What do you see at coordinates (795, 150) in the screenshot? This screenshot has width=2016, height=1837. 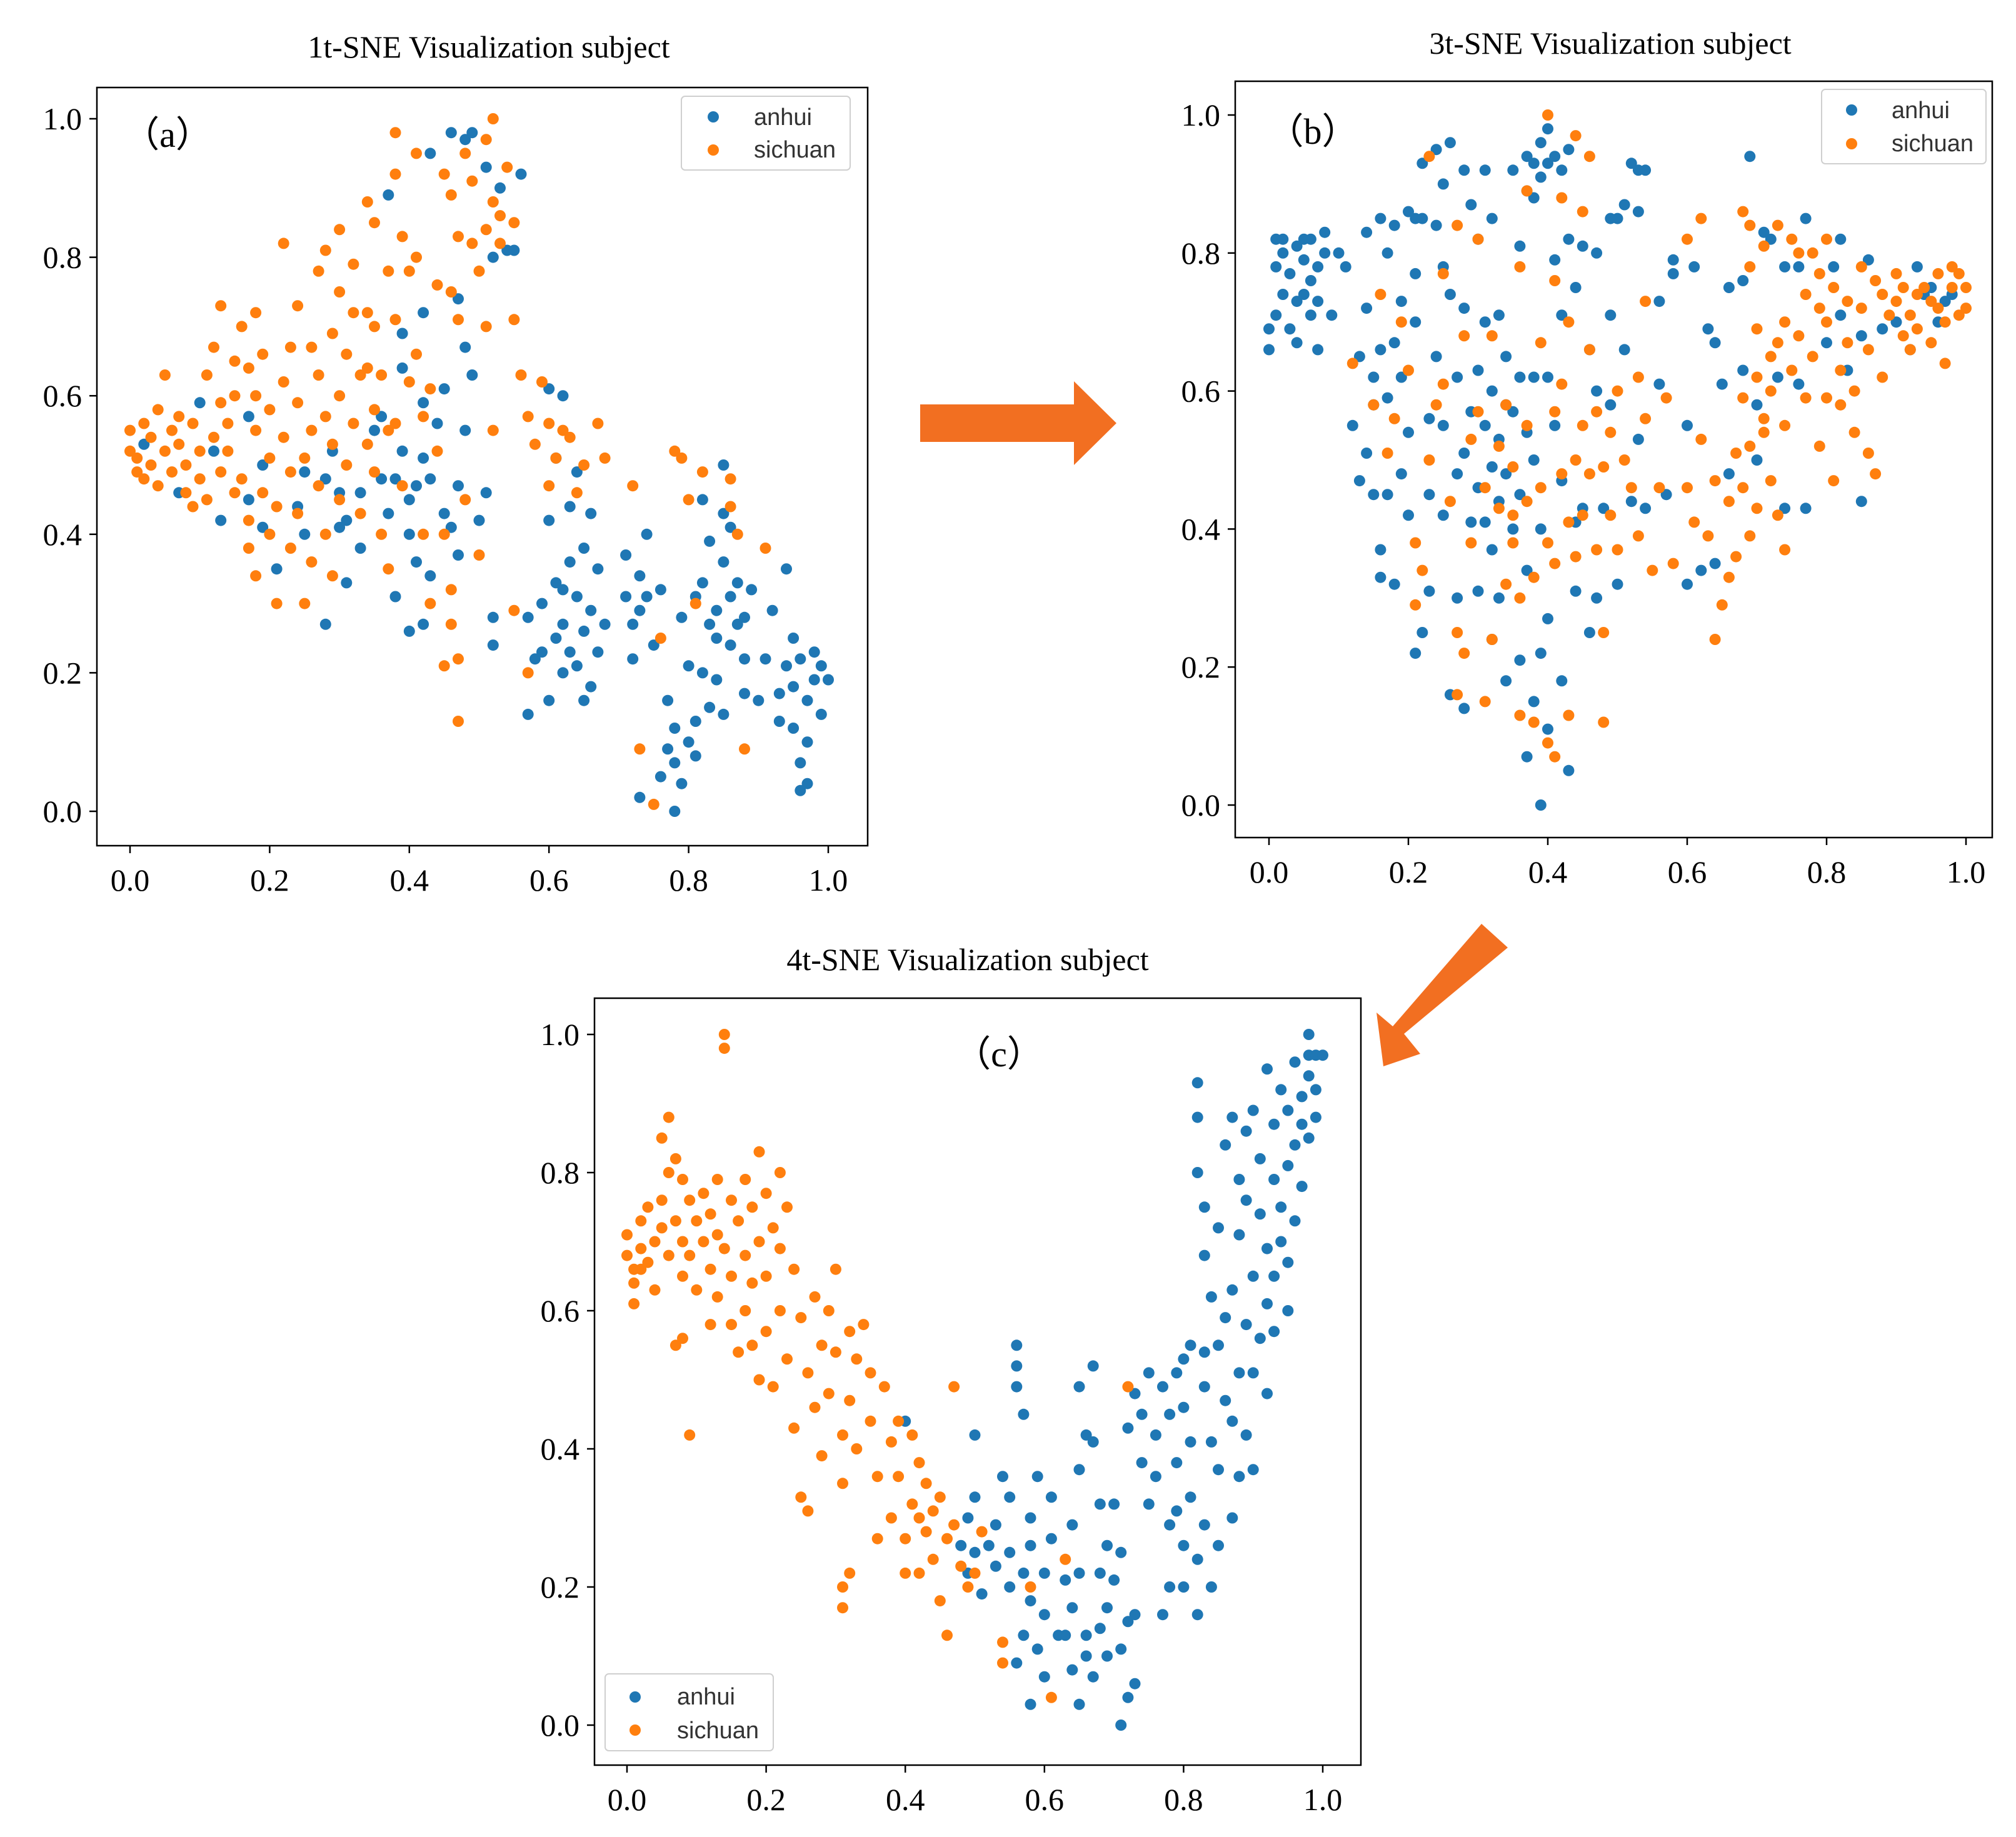 I see `panel-a-legend-label-sichuan: sichuan` at bounding box center [795, 150].